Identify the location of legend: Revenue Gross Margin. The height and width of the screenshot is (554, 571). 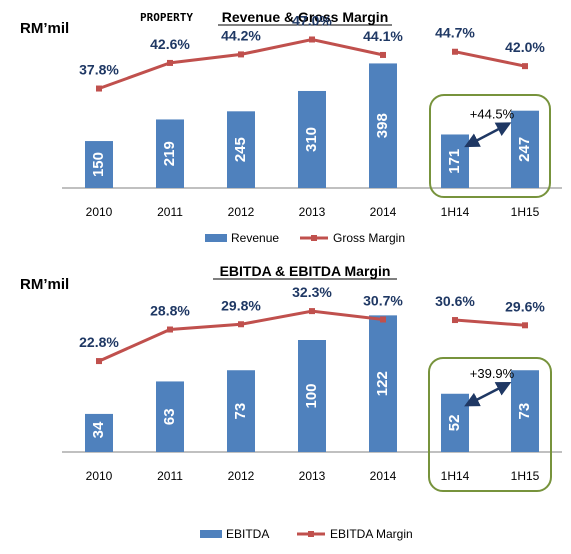
(305, 238).